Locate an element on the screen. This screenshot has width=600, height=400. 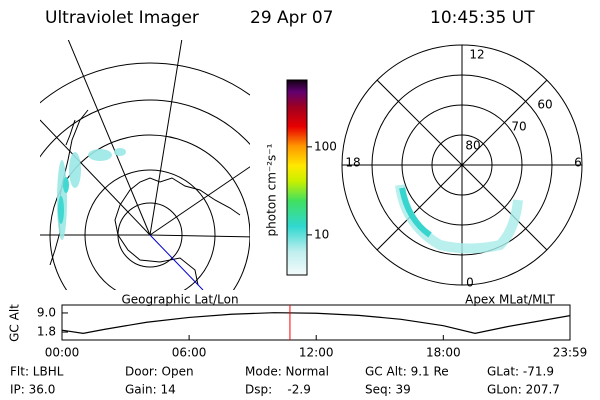
x-tick-label: 18:00 is located at coordinates (443, 353).